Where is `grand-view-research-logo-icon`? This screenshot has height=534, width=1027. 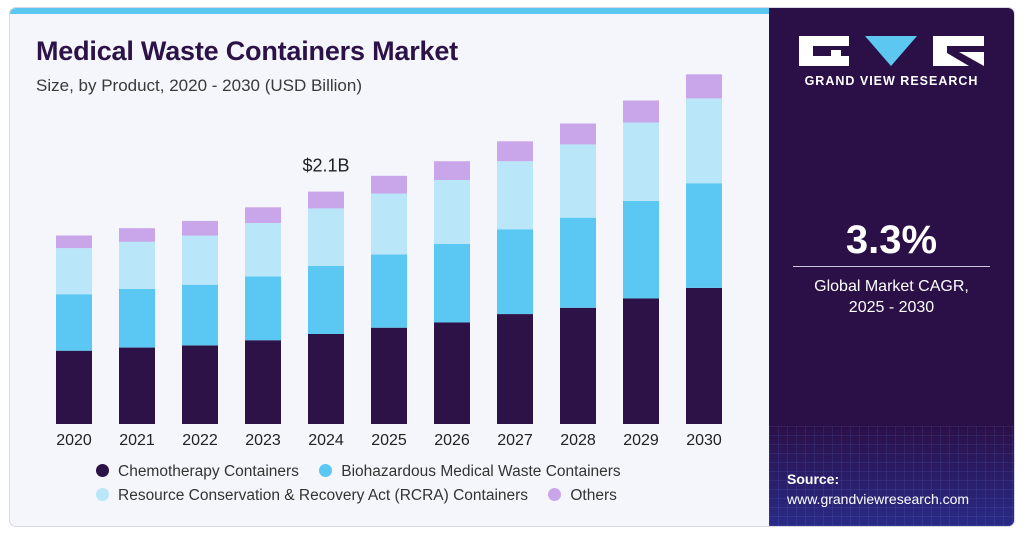 grand-view-research-logo-icon is located at coordinates (891, 51).